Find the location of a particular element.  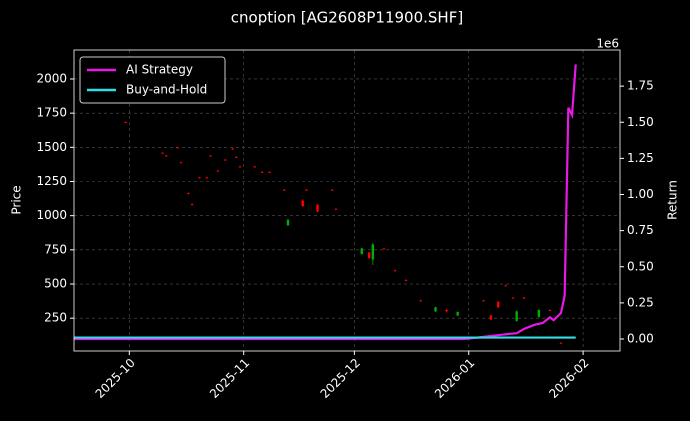

legend: AI Strategy Buy-and-Hold is located at coordinates (152, 80).